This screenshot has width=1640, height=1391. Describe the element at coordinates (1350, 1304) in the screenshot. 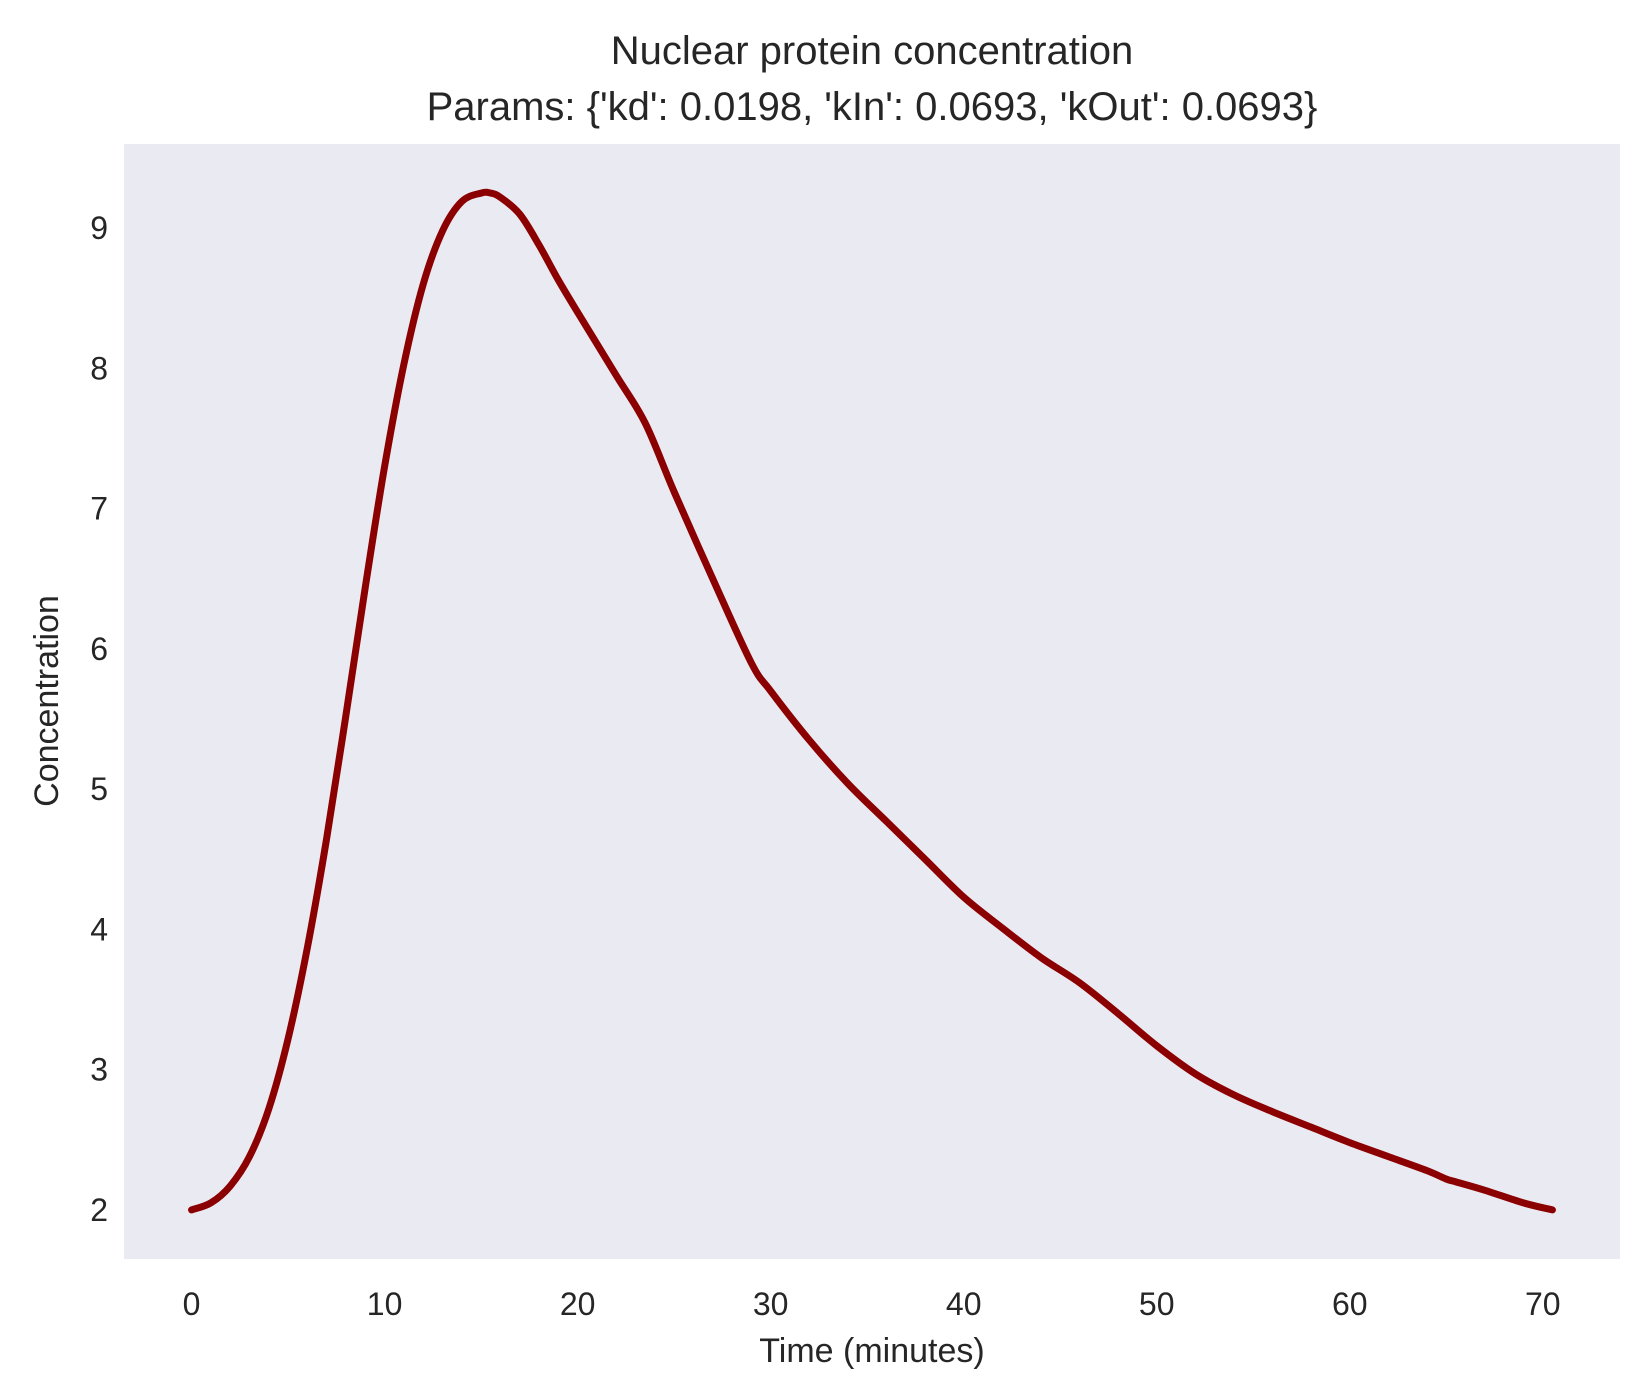

I see `x-tick-label: 60` at that location.